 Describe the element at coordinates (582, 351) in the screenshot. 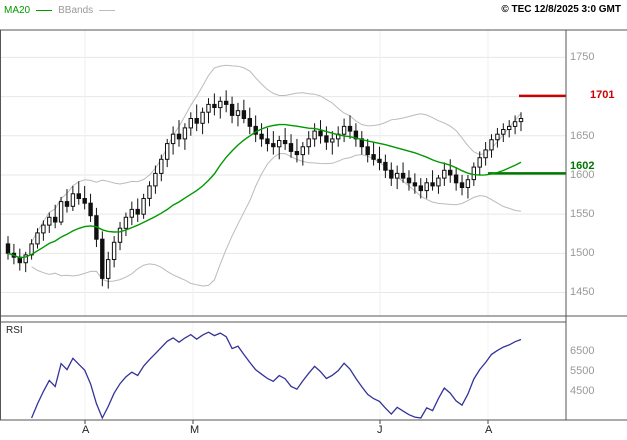

I see `rsi-axis-tick: 6500` at that location.